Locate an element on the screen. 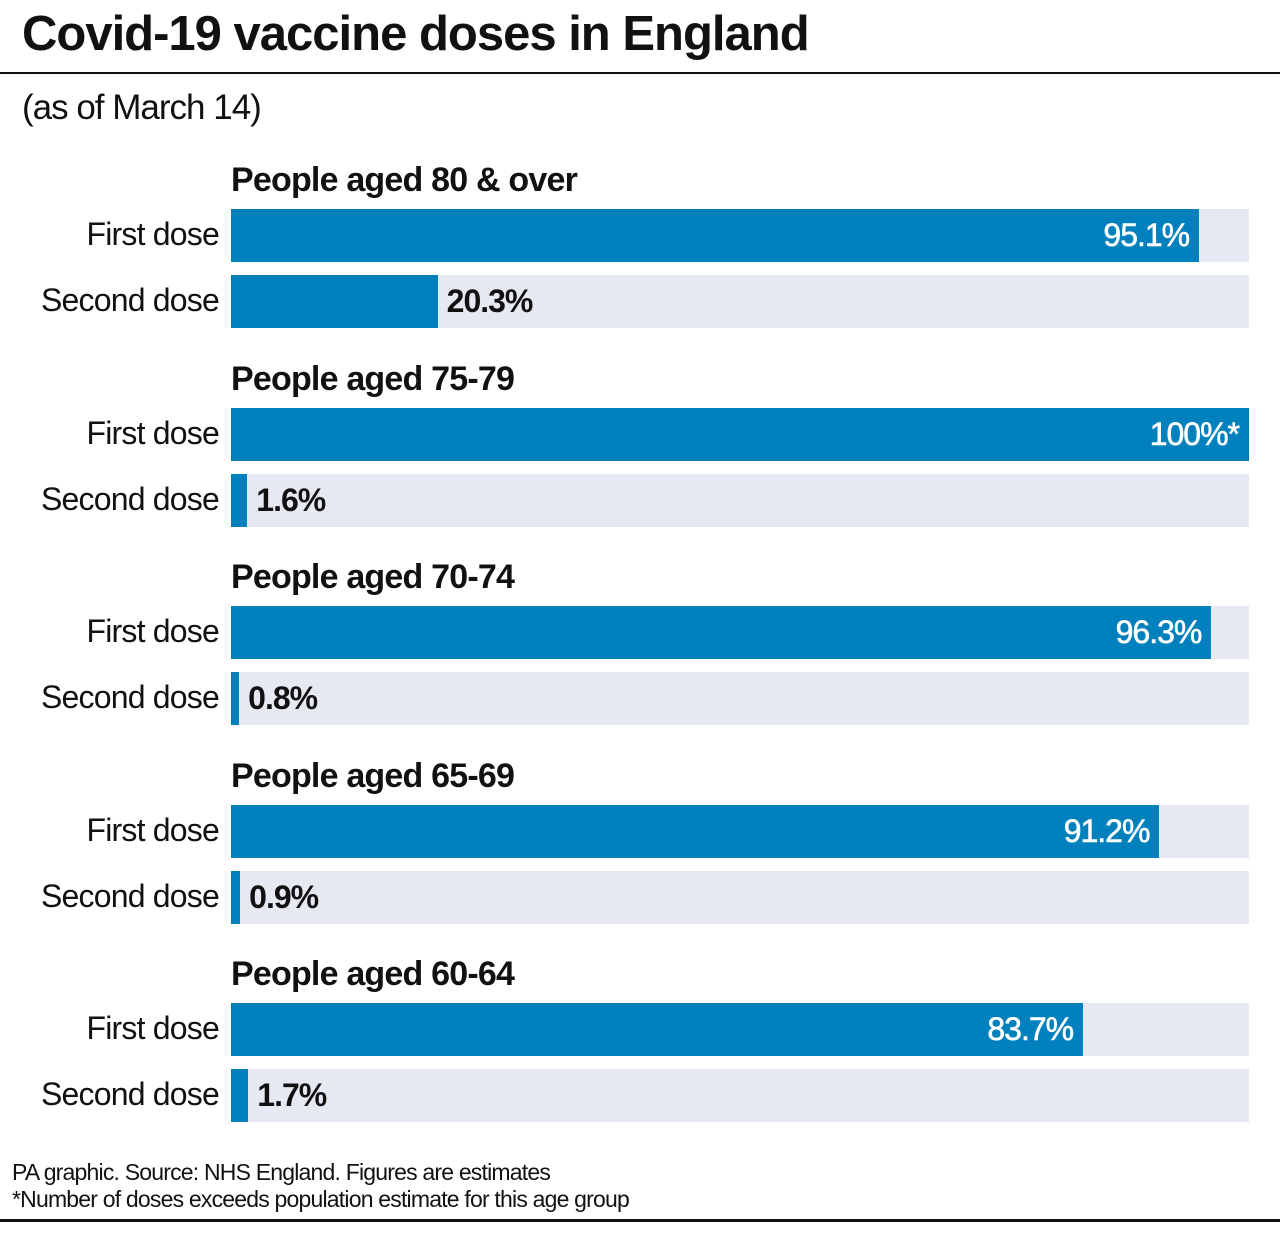 Image resolution: width=1280 pixels, height=1236 pixels. data-label: 91.2% is located at coordinates (1106, 830).